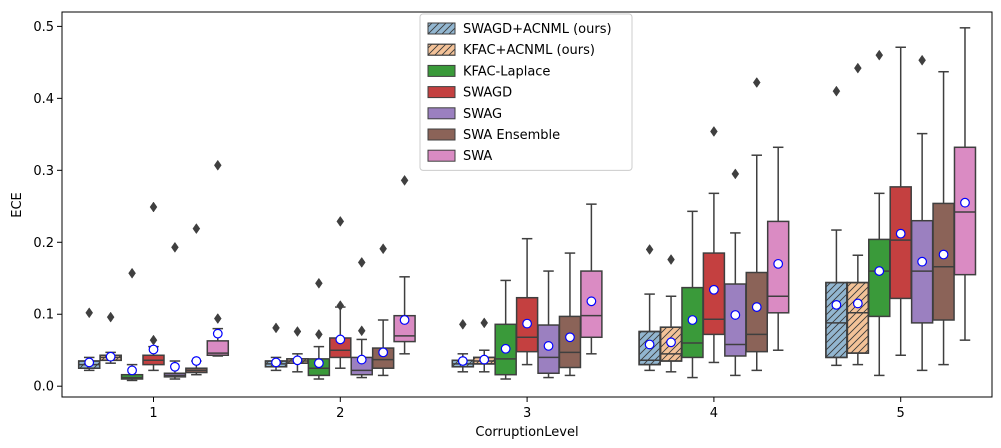  I want to click on legend-entry: SWAGD, so click(469, 93).